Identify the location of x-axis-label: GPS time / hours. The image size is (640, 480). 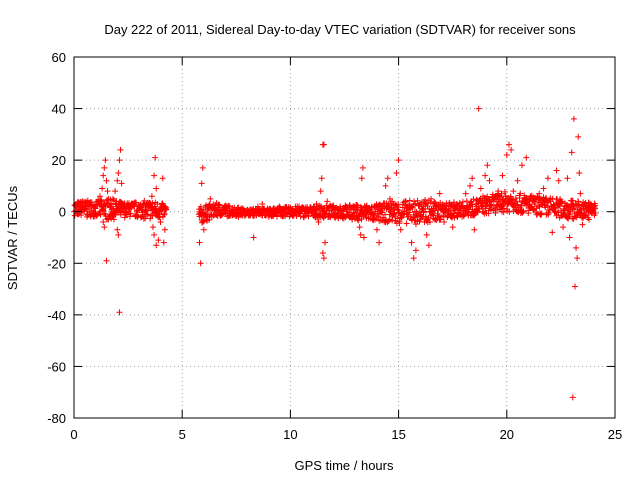
(344, 465).